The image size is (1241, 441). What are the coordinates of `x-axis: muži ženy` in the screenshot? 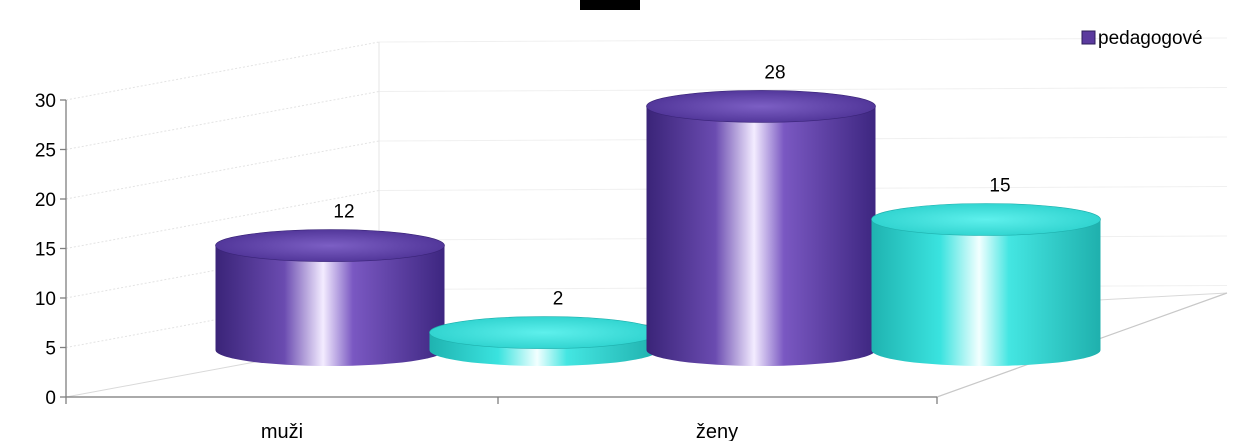 It's located at (501, 418).